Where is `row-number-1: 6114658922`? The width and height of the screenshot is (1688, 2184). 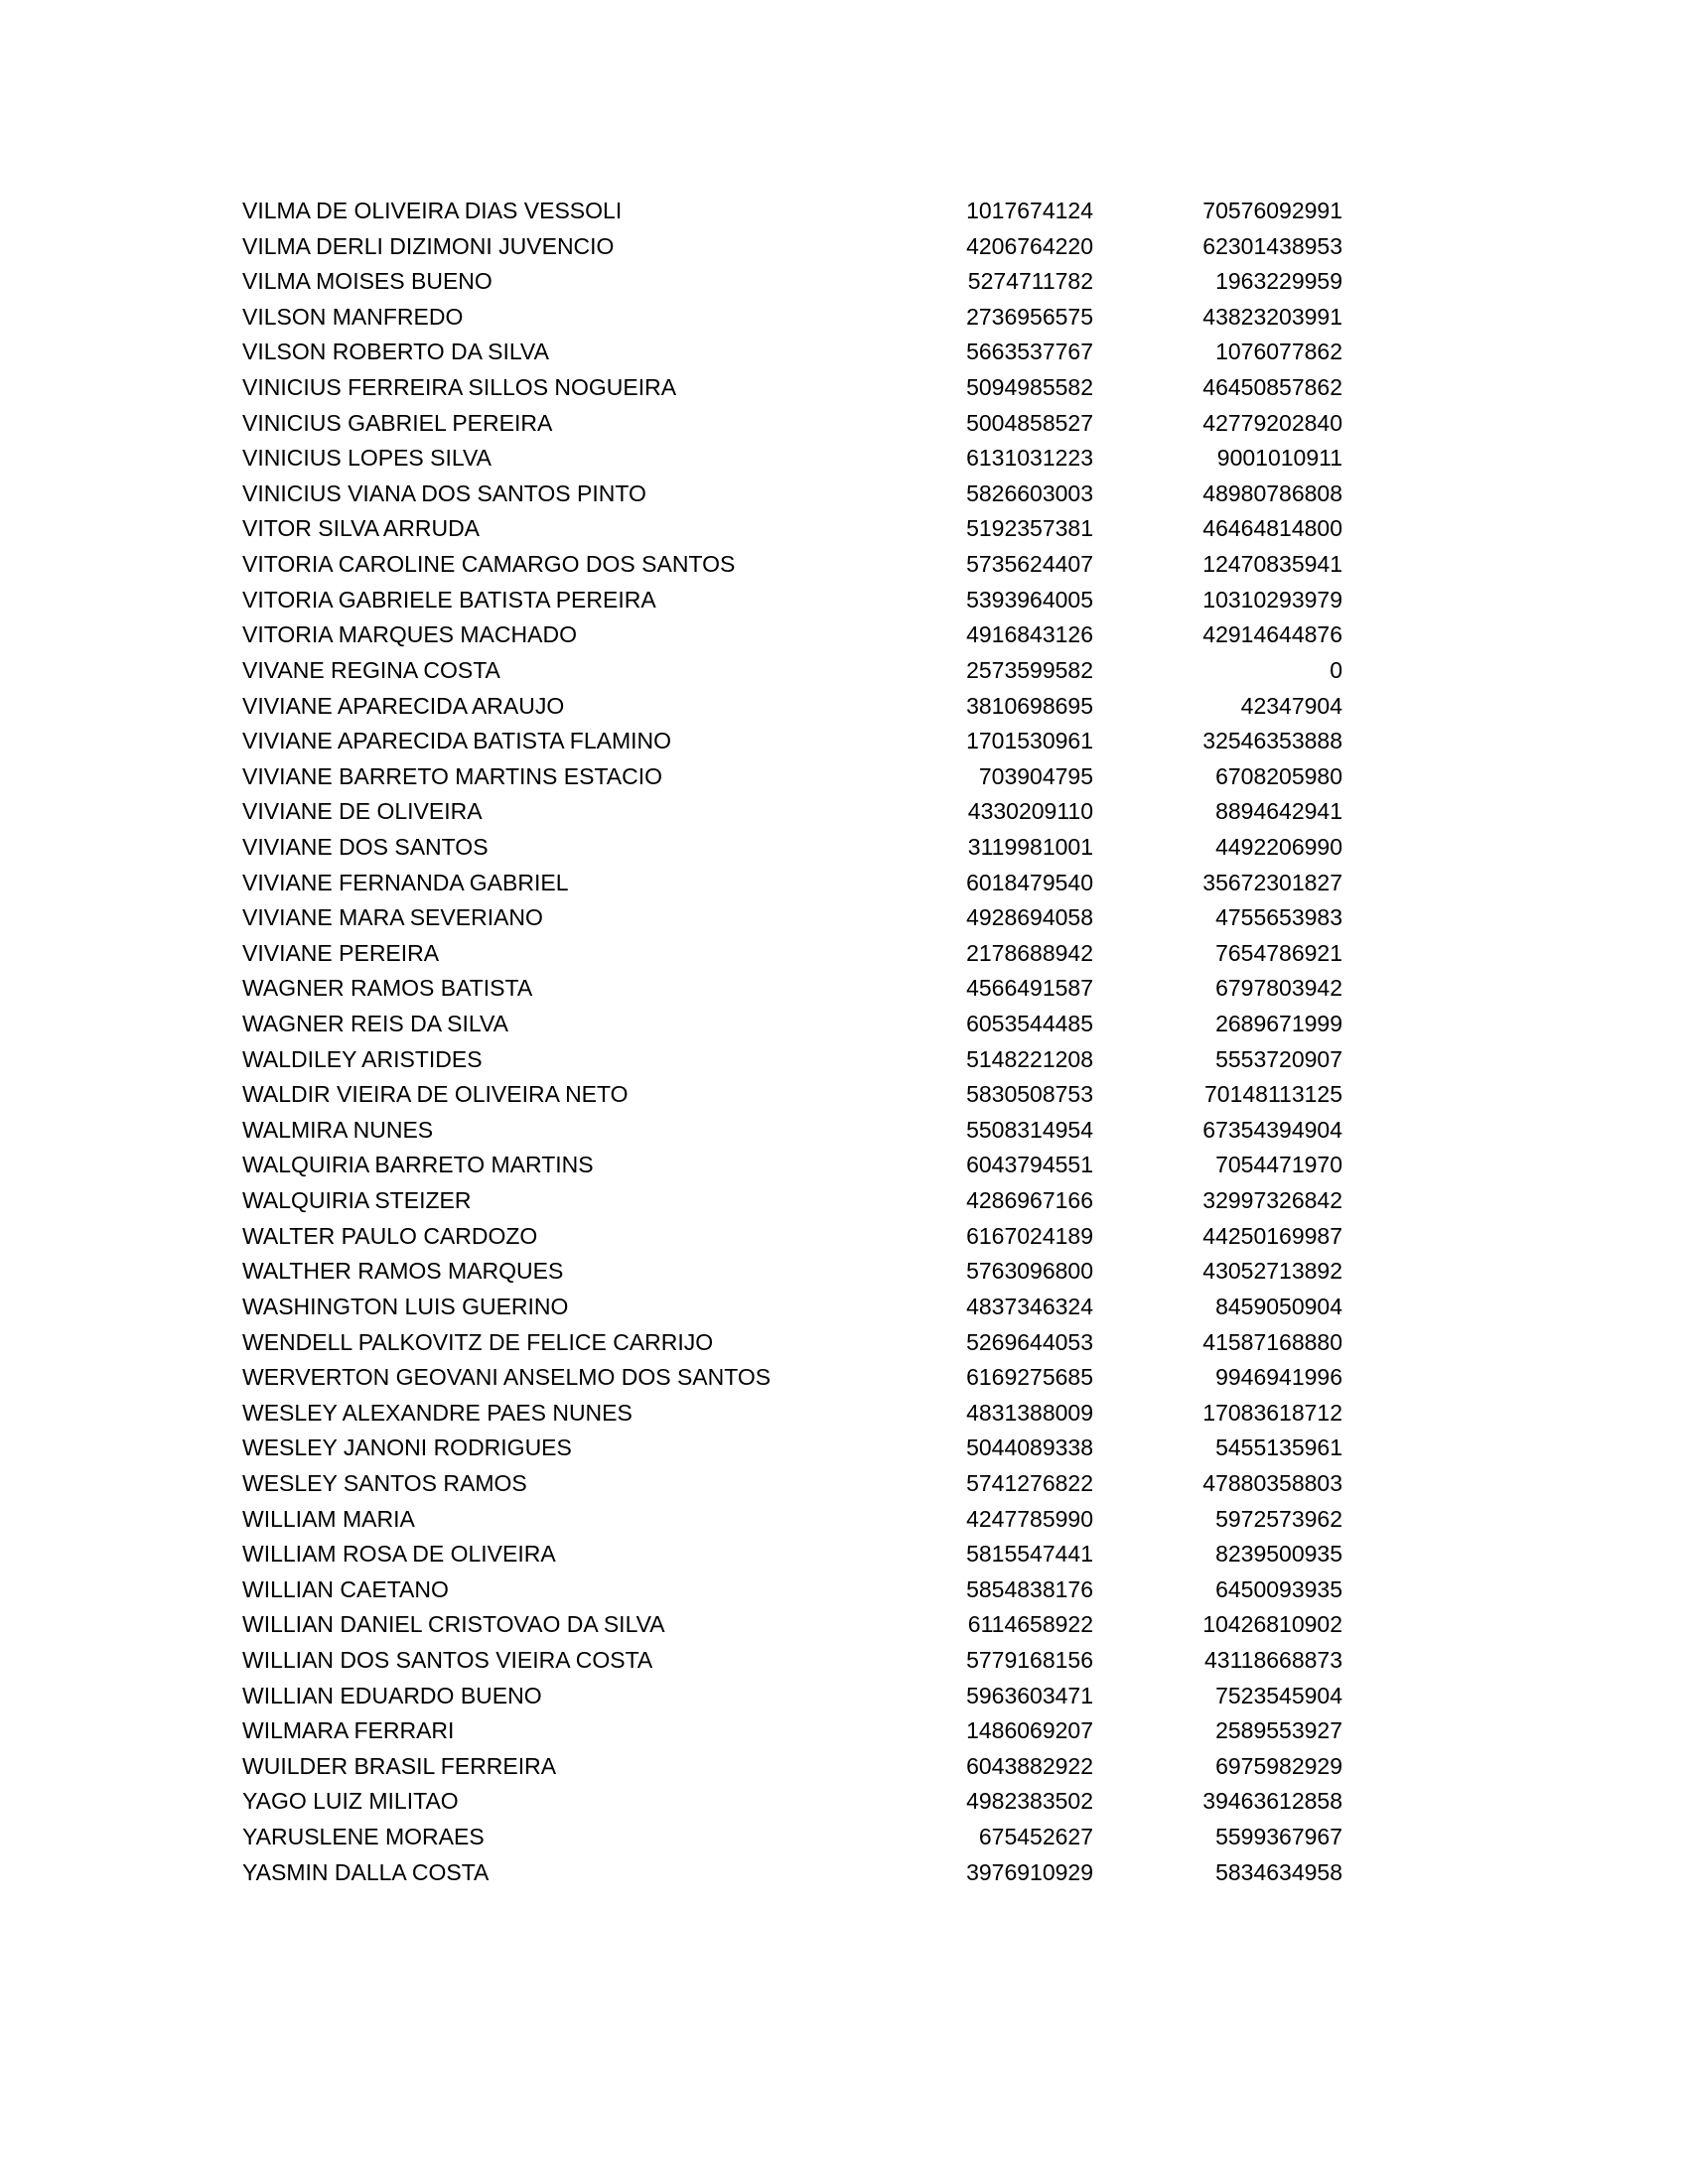 row-number-1: 6114658922 is located at coordinates (1030, 1624).